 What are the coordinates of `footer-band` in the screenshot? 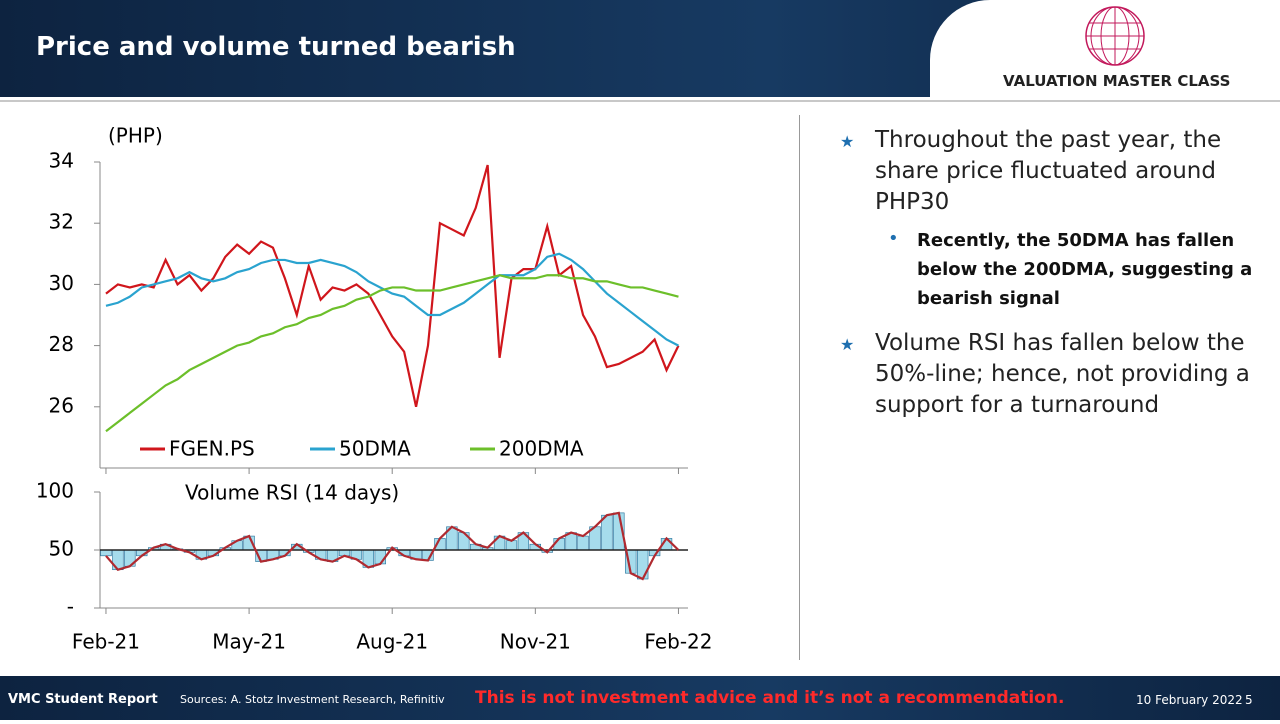 It's located at (640, 698).